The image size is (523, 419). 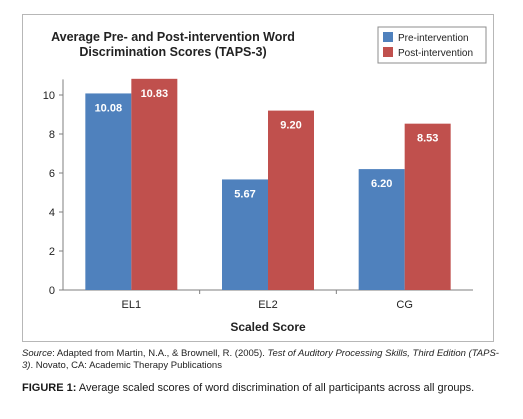 I want to click on bar-value-label: 9.20, so click(x=290, y=126).